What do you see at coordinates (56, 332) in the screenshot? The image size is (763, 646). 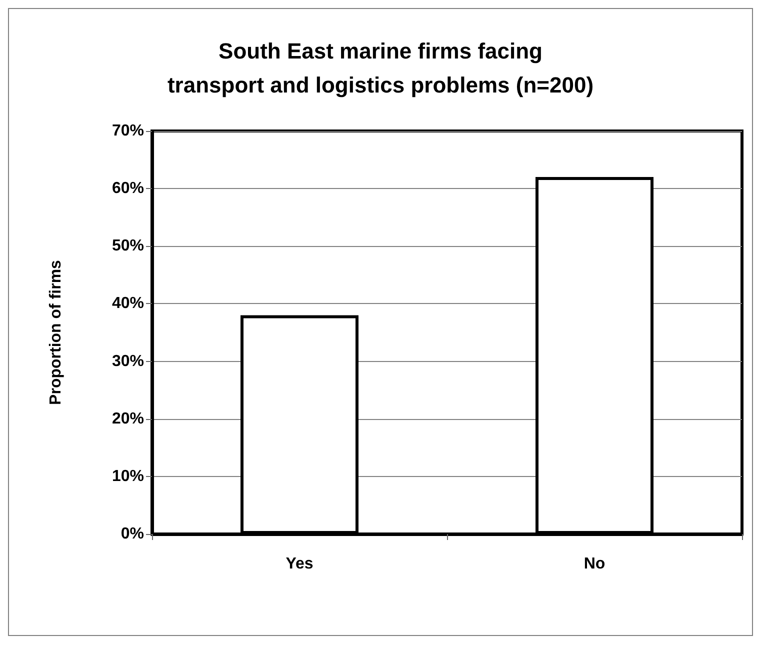 I see `y-axis-title: Proportion of firms` at bounding box center [56, 332].